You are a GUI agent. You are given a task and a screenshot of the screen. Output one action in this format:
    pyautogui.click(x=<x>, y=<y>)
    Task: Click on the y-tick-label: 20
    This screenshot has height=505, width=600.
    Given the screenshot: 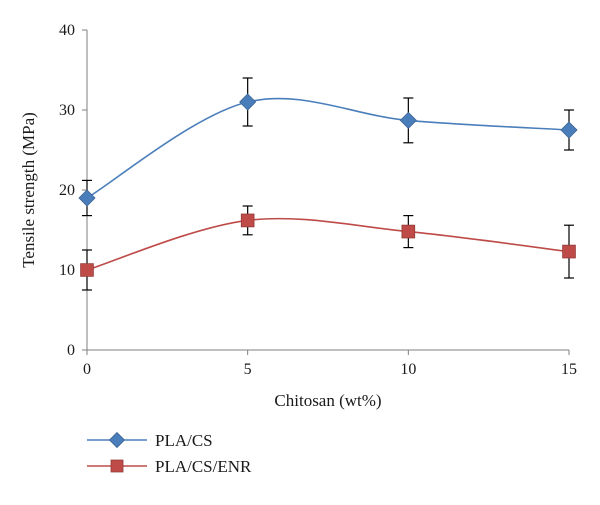 What is the action you would take?
    pyautogui.click(x=67, y=190)
    